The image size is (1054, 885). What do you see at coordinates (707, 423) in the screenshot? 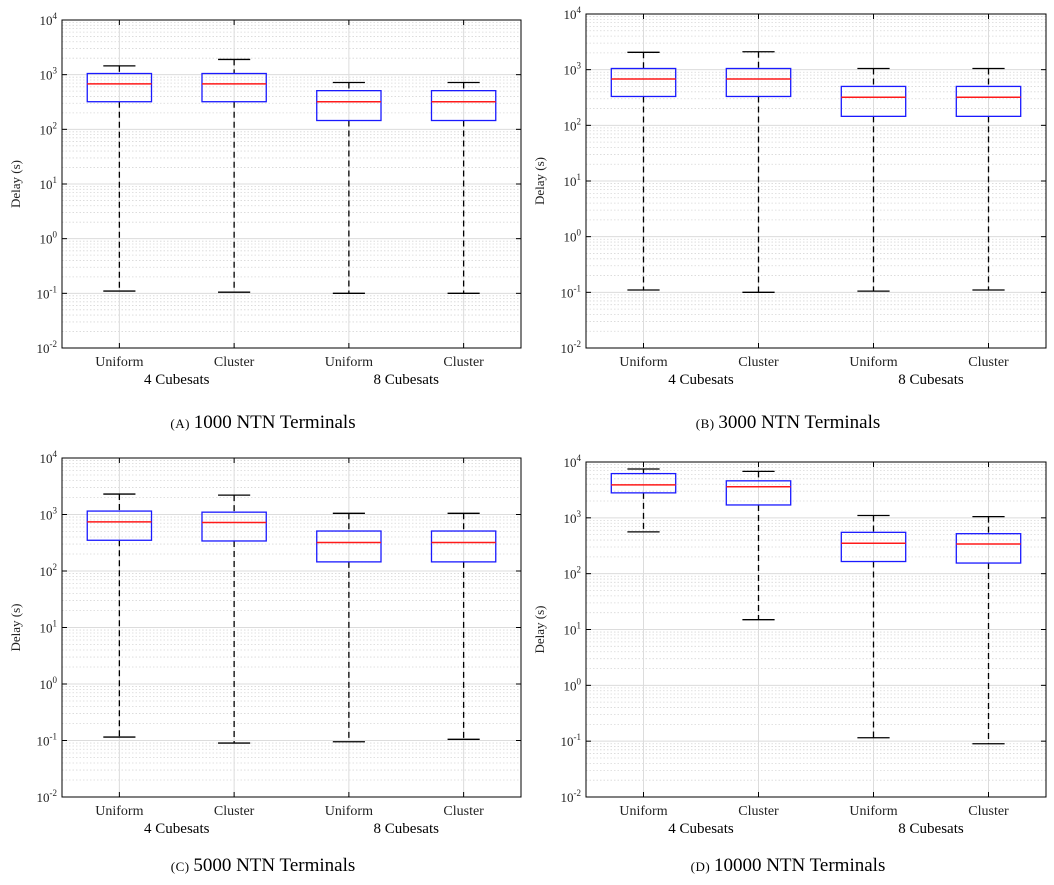
I see `caption-letter: (B)` at bounding box center [707, 423].